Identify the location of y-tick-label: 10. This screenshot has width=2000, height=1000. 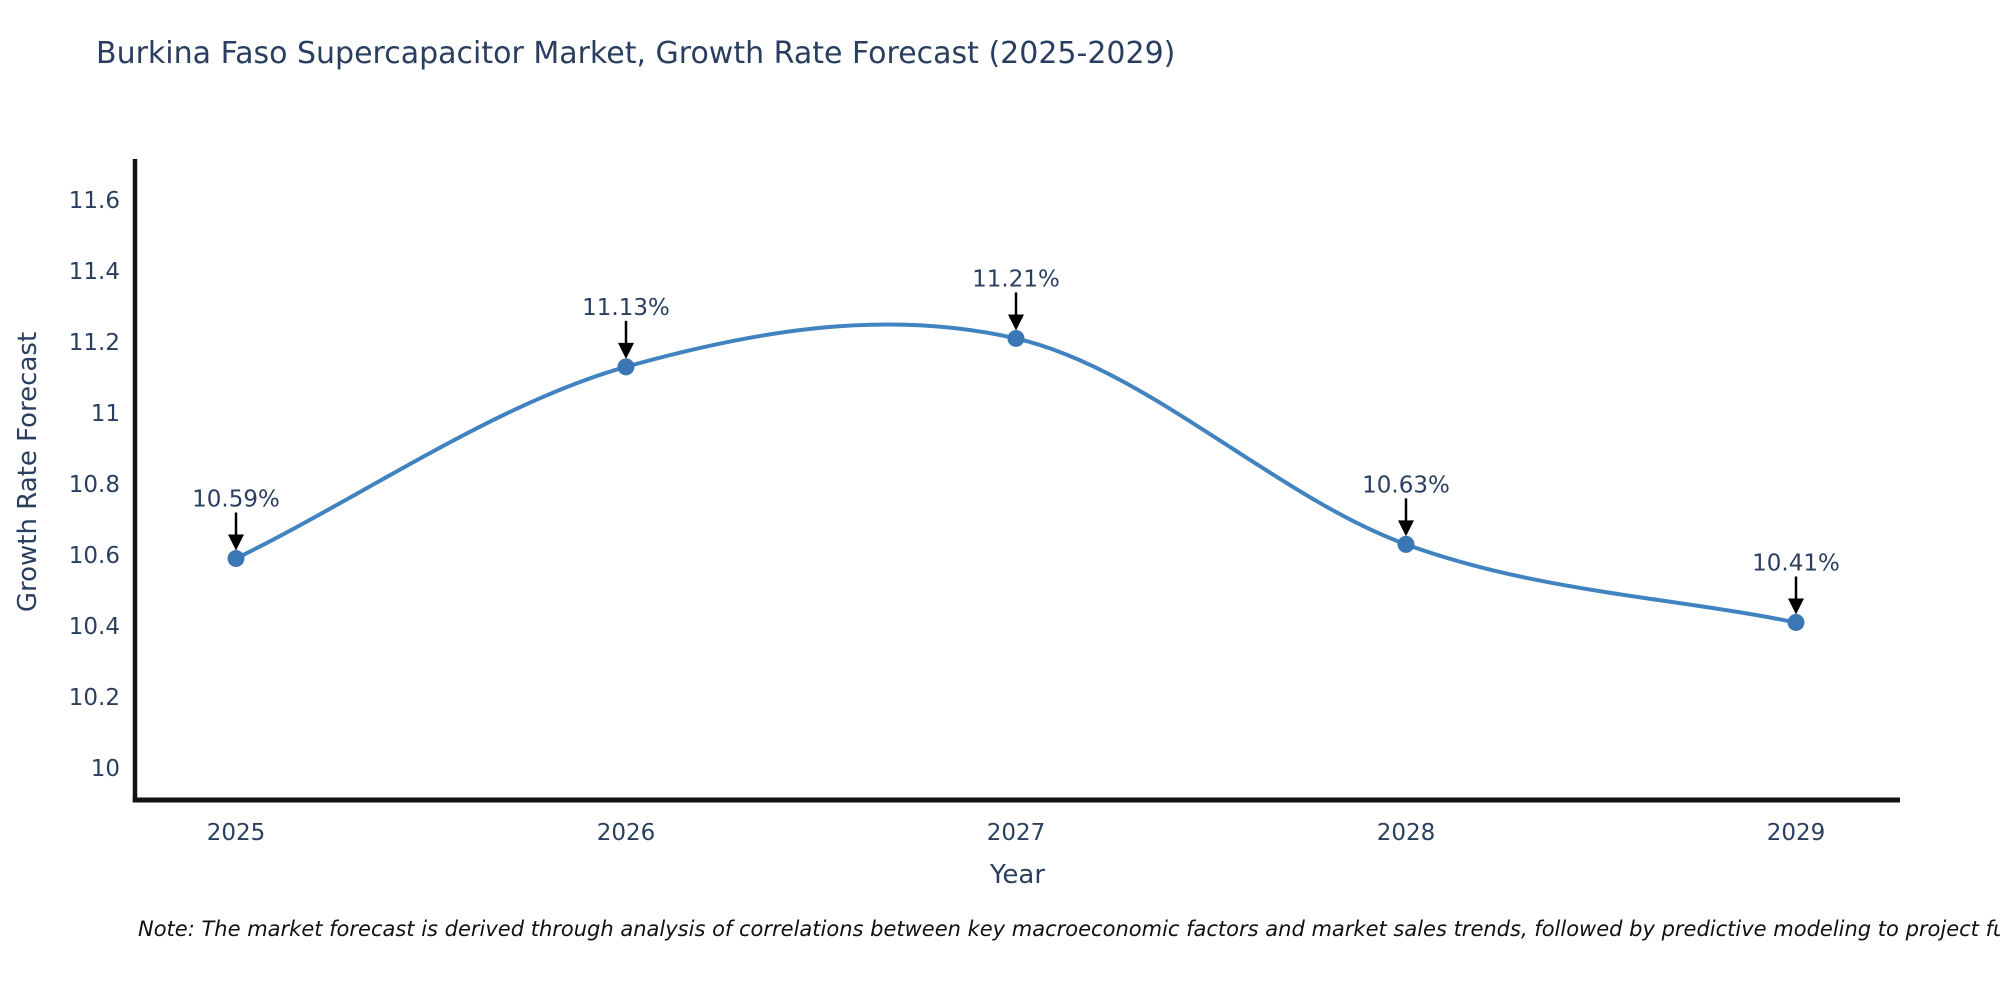
(105, 769).